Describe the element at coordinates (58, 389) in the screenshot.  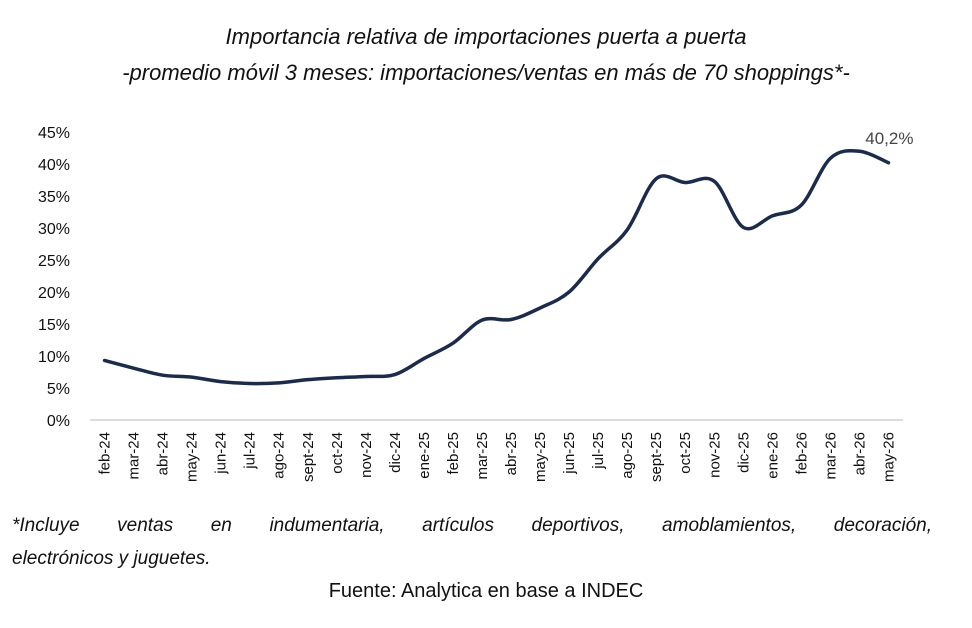
I see `y-tick-label: 5%` at that location.